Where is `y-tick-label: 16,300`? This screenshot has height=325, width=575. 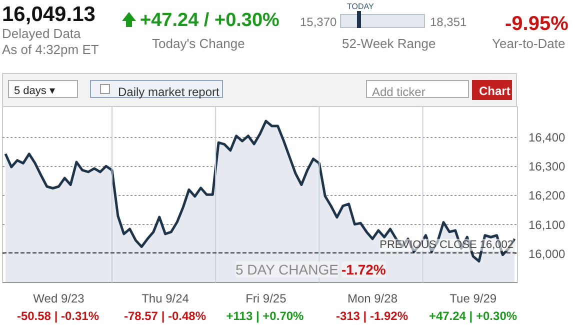
y-tick-label: 16,300 is located at coordinates (547, 167).